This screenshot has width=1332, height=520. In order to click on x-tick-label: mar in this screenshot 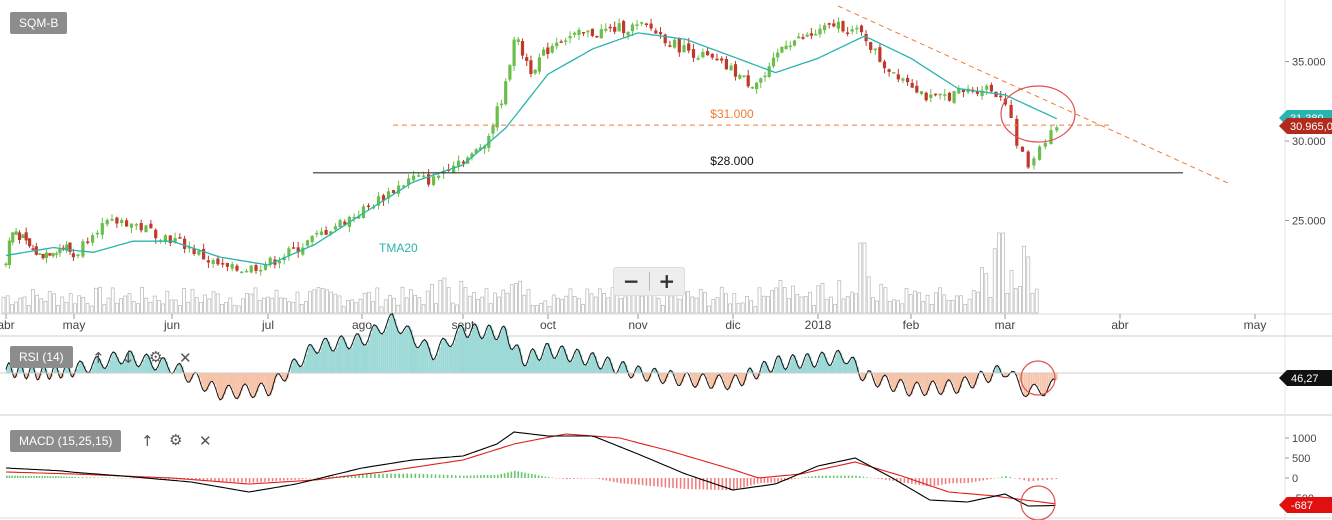, I will do `click(1005, 325)`.